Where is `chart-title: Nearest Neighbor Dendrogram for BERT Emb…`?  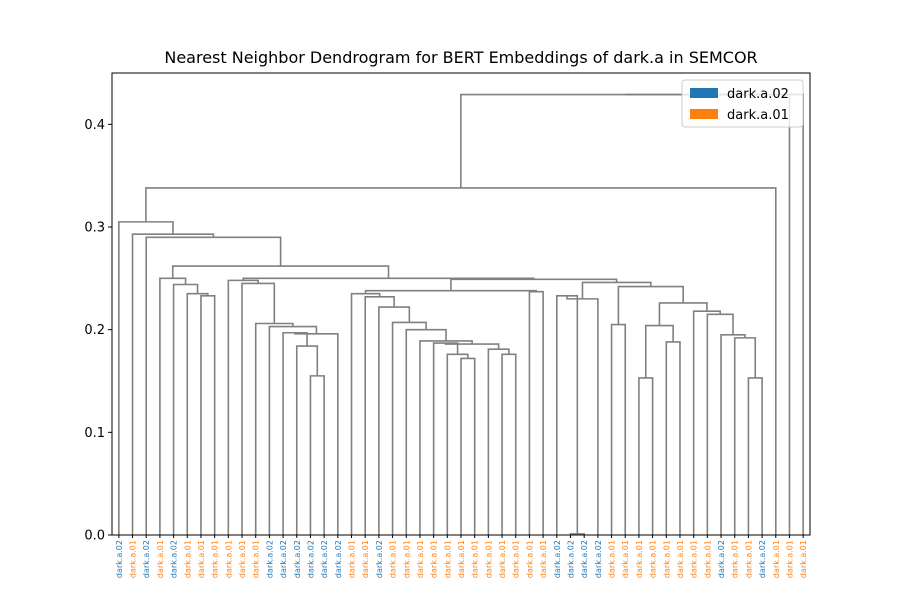 chart-title: Nearest Neighbor Dendrogram for BERT Emb… is located at coordinates (460, 57).